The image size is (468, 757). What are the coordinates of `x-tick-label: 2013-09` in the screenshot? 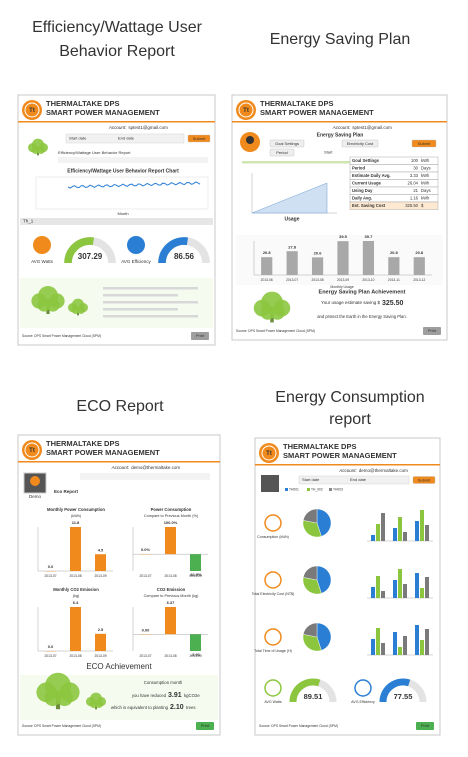 It's located at (343, 280).